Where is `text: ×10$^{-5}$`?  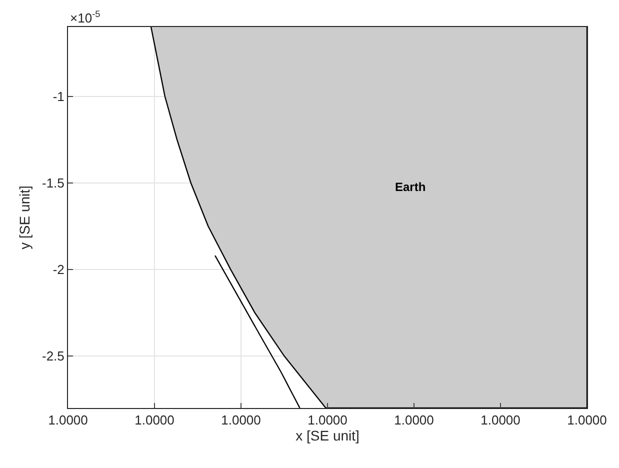
text: ×10$^{-5}$ is located at coordinates (85, 17).